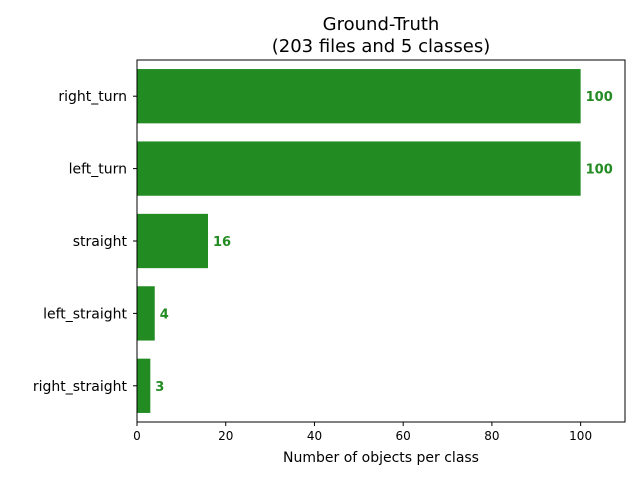  Describe the element at coordinates (359, 96) in the screenshot. I see `bar-right_turn` at that location.